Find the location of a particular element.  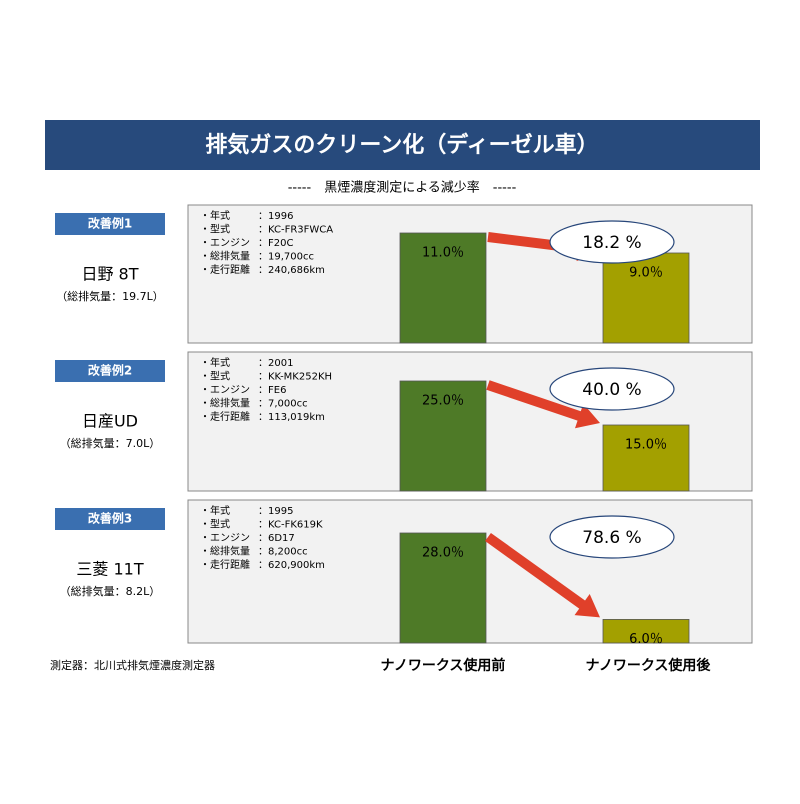

value-label: 15.0％ is located at coordinates (646, 445).